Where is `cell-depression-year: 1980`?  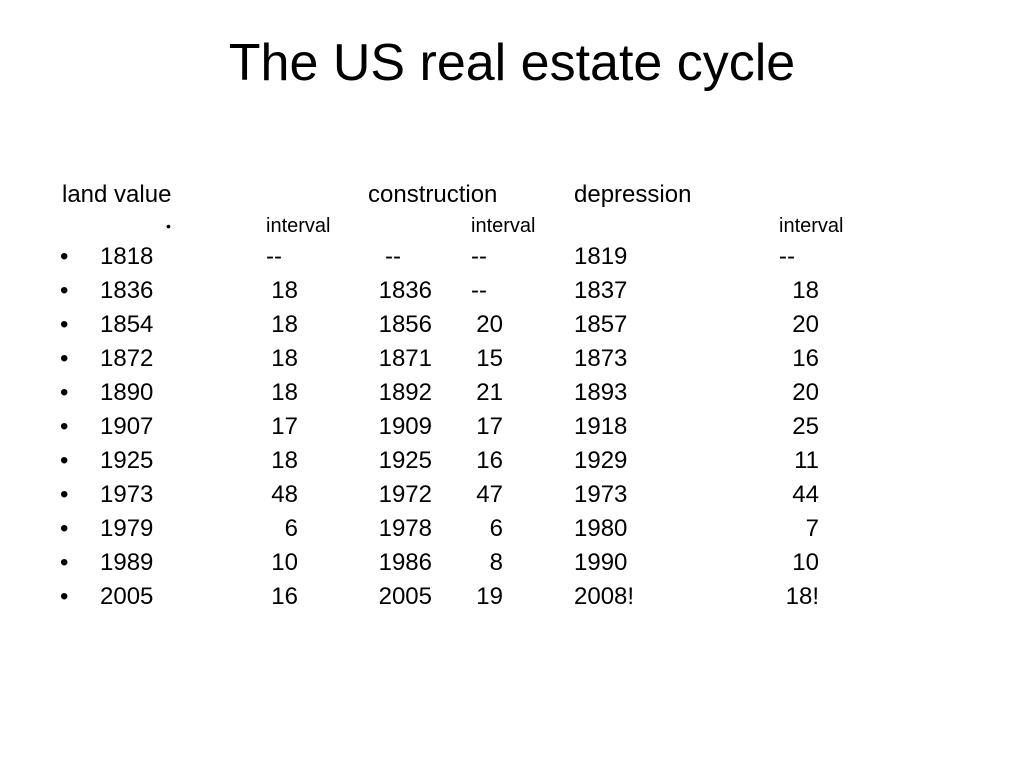 cell-depression-year: 1980 is located at coordinates (601, 528).